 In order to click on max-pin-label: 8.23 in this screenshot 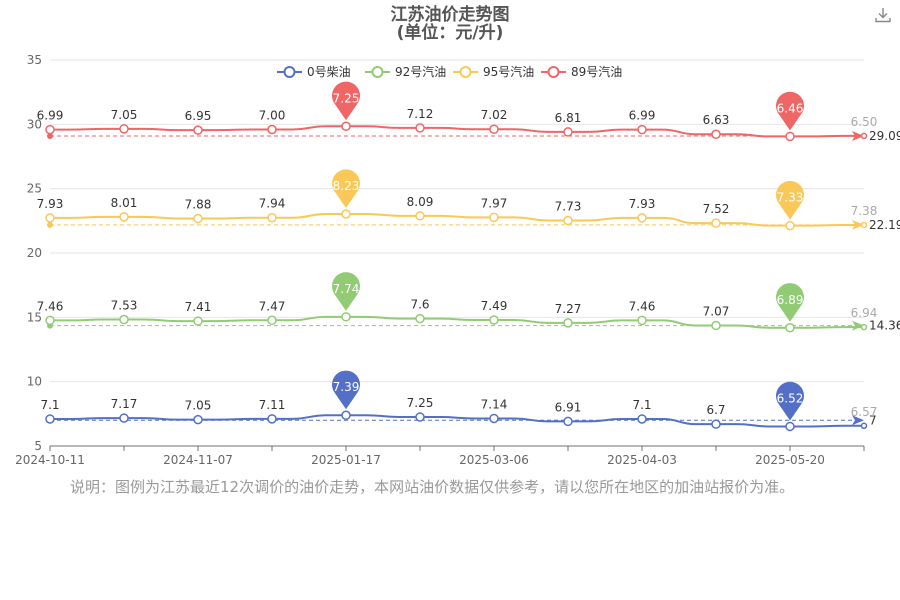, I will do `click(346, 186)`.